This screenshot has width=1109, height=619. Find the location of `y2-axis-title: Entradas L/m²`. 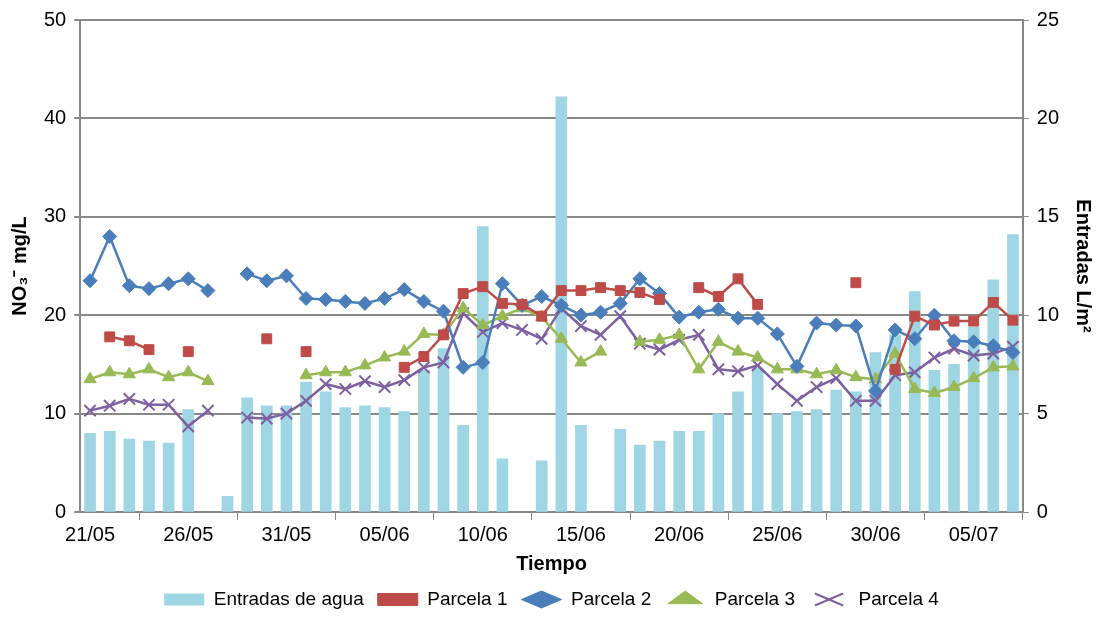

y2-axis-title: Entradas L/m² is located at coordinates (1084, 266).